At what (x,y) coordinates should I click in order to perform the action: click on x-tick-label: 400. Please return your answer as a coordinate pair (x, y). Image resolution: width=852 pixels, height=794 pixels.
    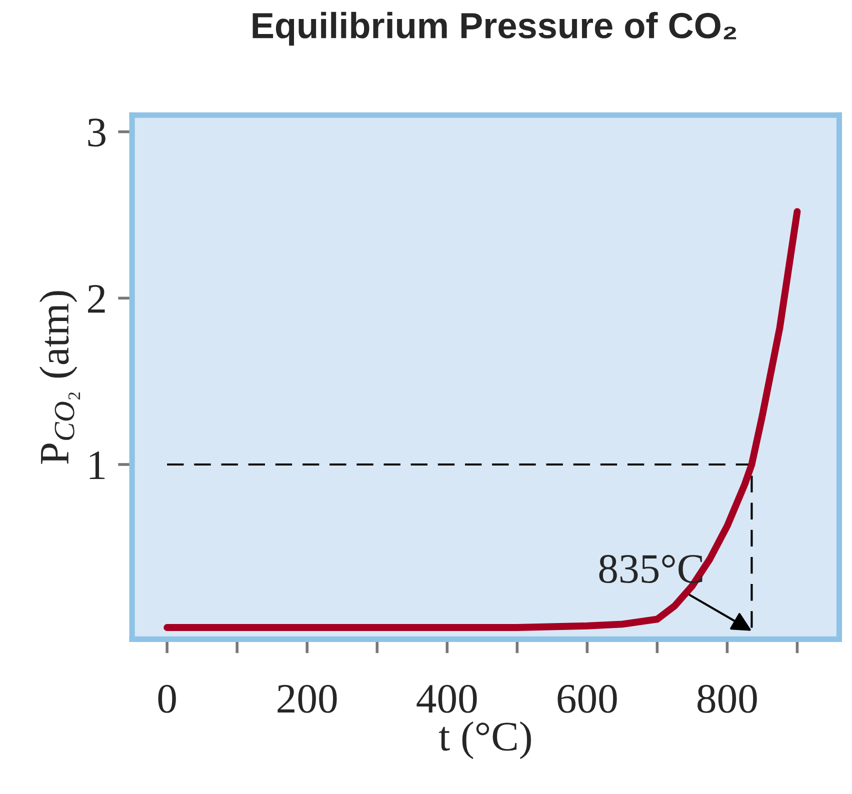
    Looking at the image, I should click on (446, 698).